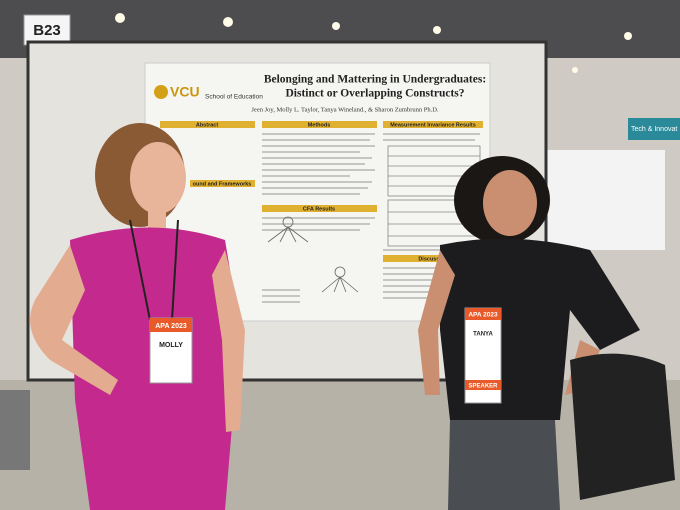 This screenshot has height=510, width=680. What do you see at coordinates (234, 97) in the screenshot?
I see `school: School of Education` at bounding box center [234, 97].